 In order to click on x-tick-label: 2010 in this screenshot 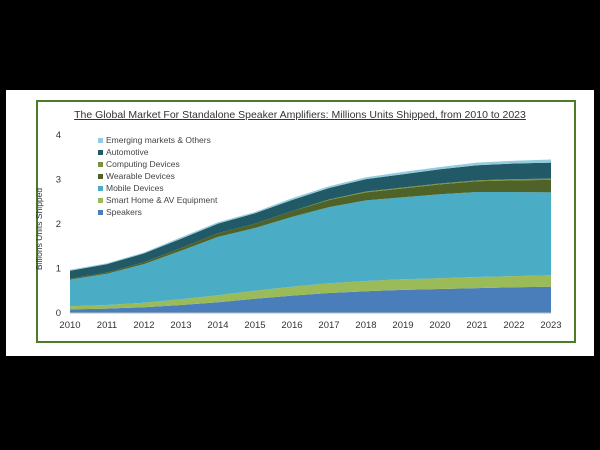, I will do `click(69, 325)`.